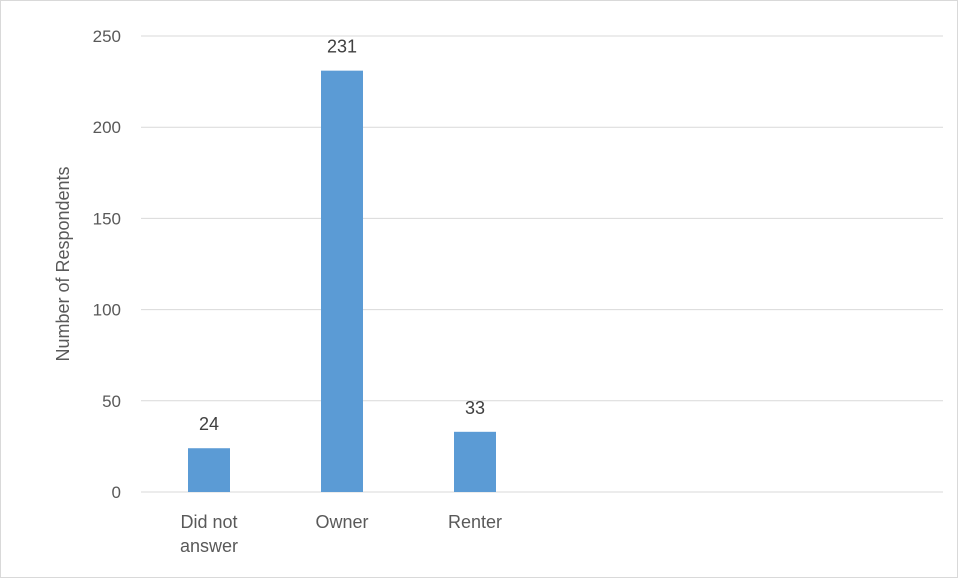 The width and height of the screenshot is (958, 579). I want to click on category-label: Owner, so click(341, 522).